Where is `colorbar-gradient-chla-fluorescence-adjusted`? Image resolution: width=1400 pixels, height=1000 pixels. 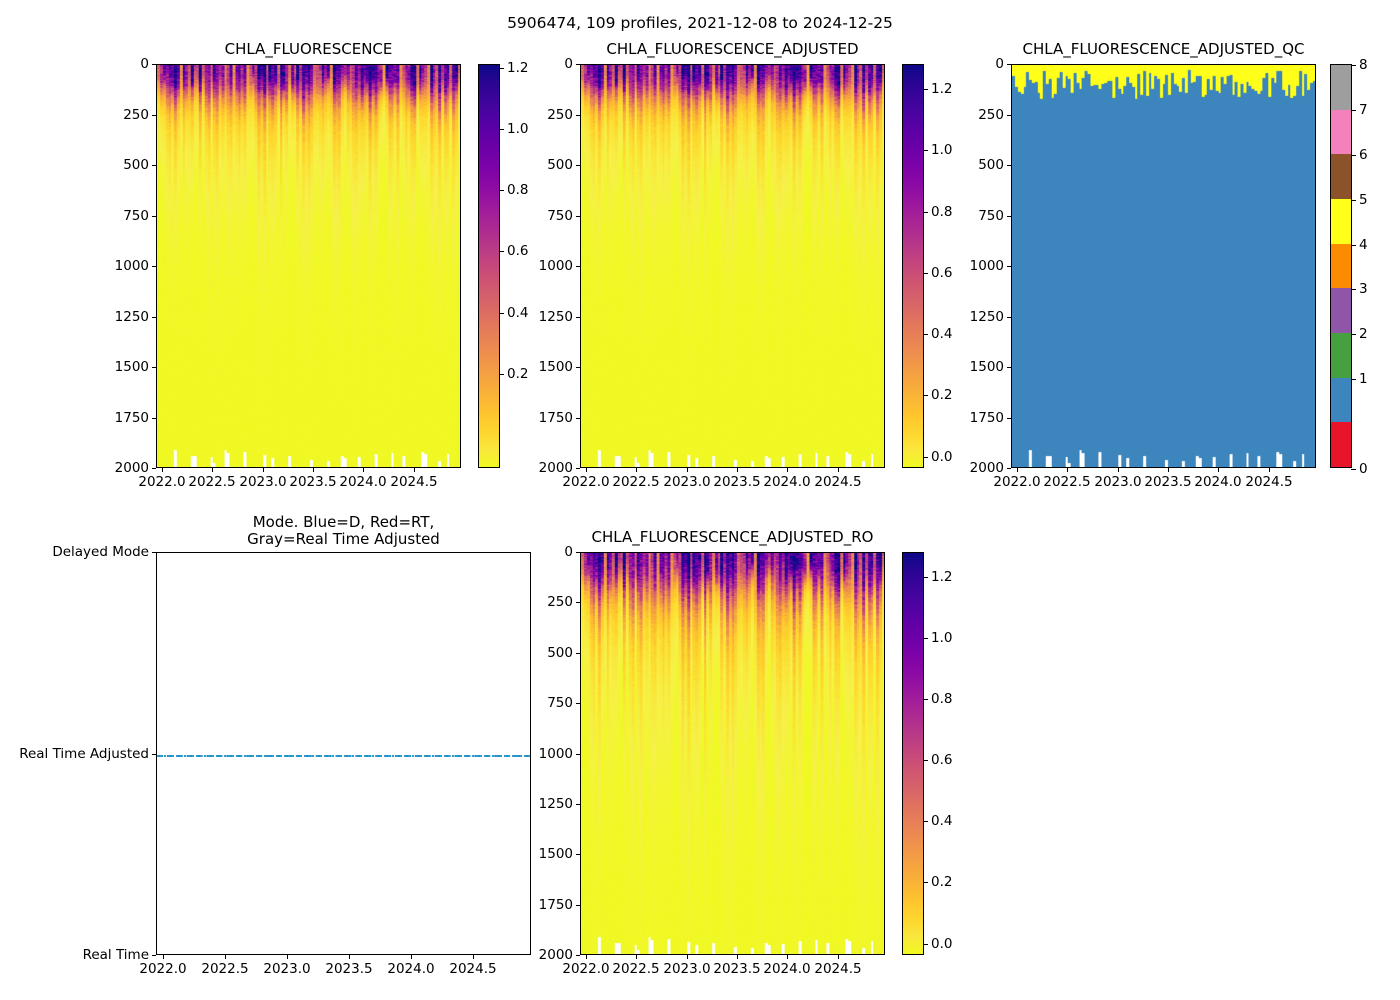 colorbar-gradient-chla-fluorescence-adjusted is located at coordinates (913, 266).